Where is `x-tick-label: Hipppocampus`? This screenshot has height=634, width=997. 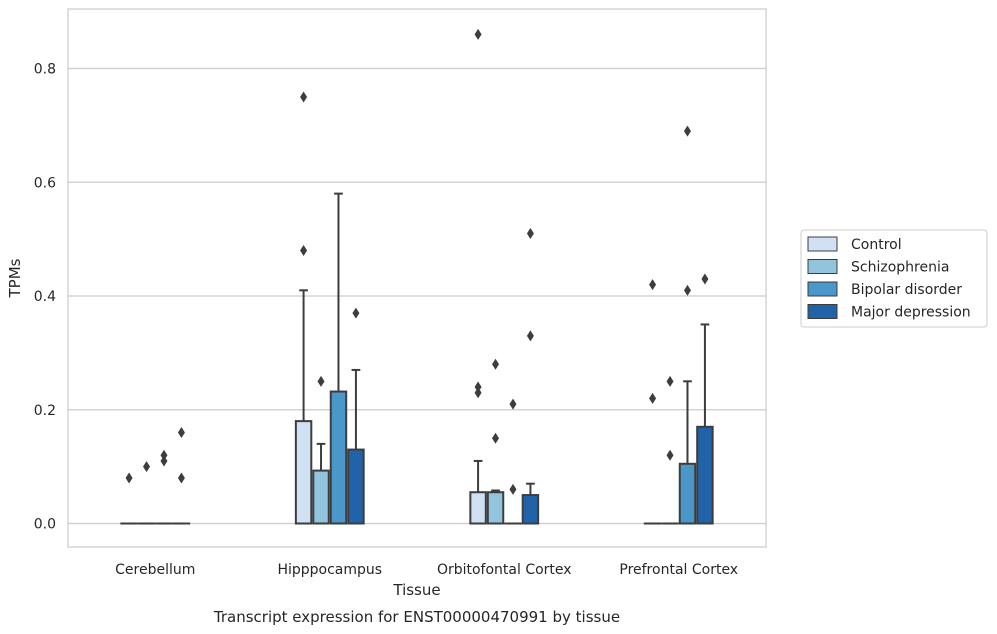
x-tick-label: Hipppocampus is located at coordinates (329, 570).